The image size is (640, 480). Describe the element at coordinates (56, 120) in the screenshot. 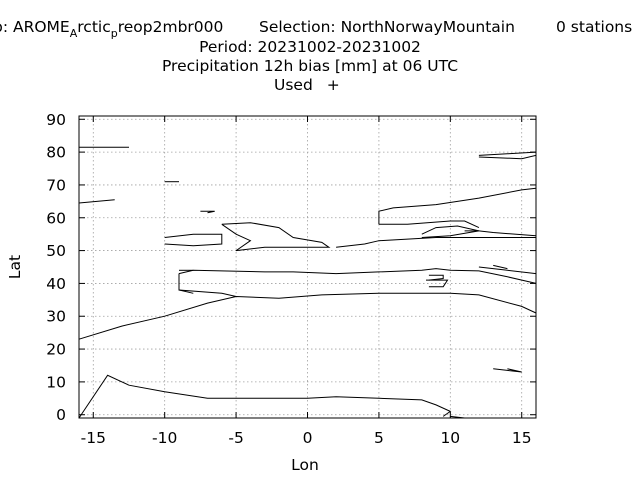

I see `y-tick-label: 90` at that location.